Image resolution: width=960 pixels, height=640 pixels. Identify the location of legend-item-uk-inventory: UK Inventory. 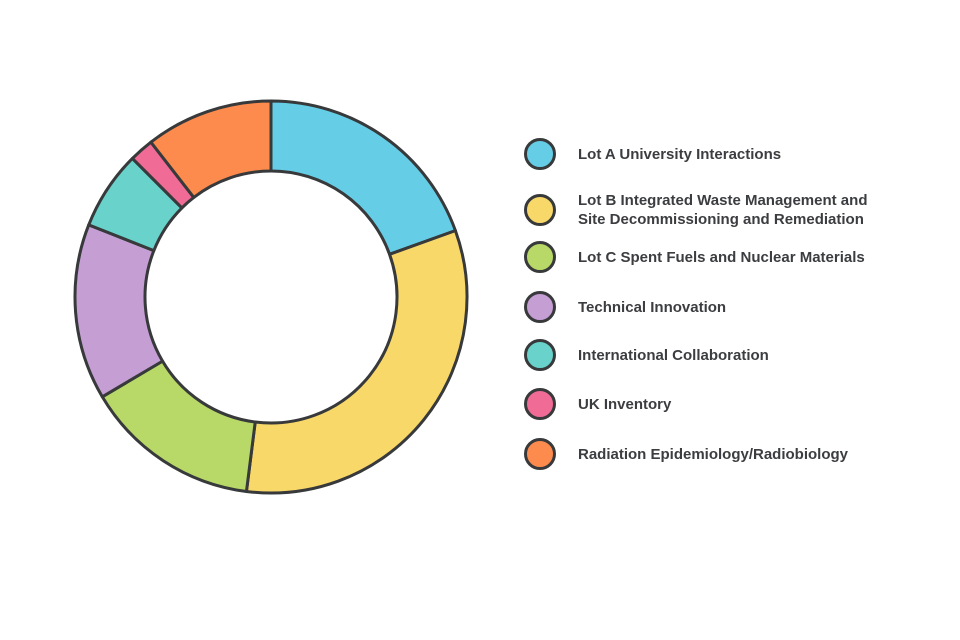
(597, 404).